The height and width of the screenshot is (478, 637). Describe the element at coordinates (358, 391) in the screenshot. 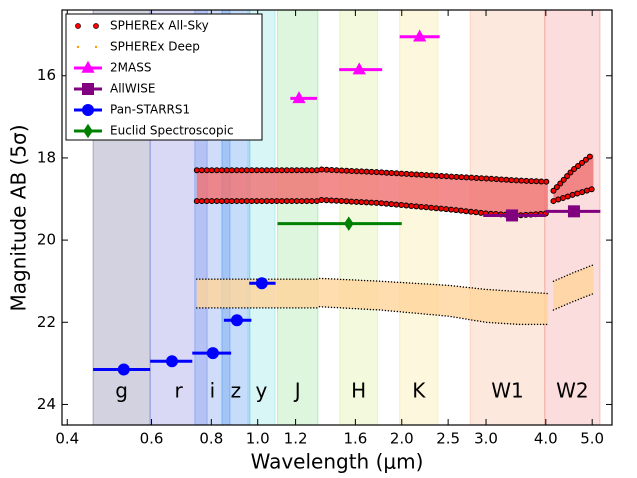

I see `band-label: H` at that location.